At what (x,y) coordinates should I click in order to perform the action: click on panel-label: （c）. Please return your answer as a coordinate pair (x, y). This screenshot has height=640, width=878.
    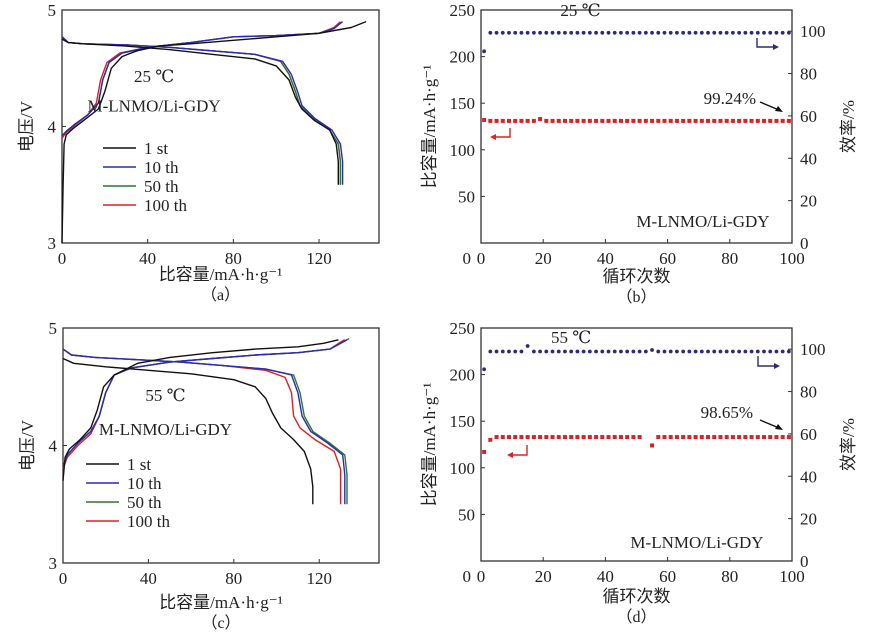
    Looking at the image, I should click on (220, 623).